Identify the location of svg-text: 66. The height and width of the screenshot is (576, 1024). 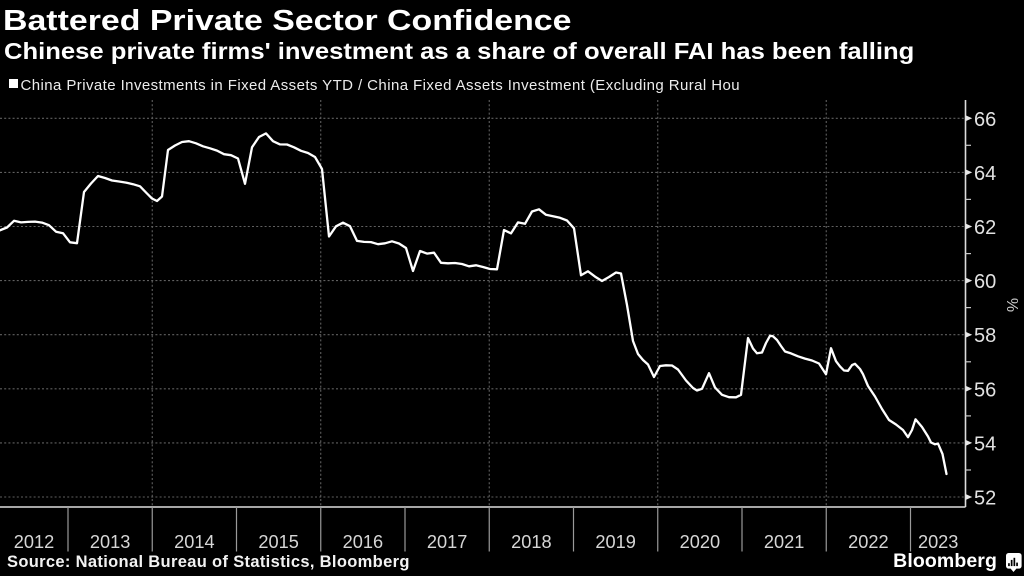
(985, 120).